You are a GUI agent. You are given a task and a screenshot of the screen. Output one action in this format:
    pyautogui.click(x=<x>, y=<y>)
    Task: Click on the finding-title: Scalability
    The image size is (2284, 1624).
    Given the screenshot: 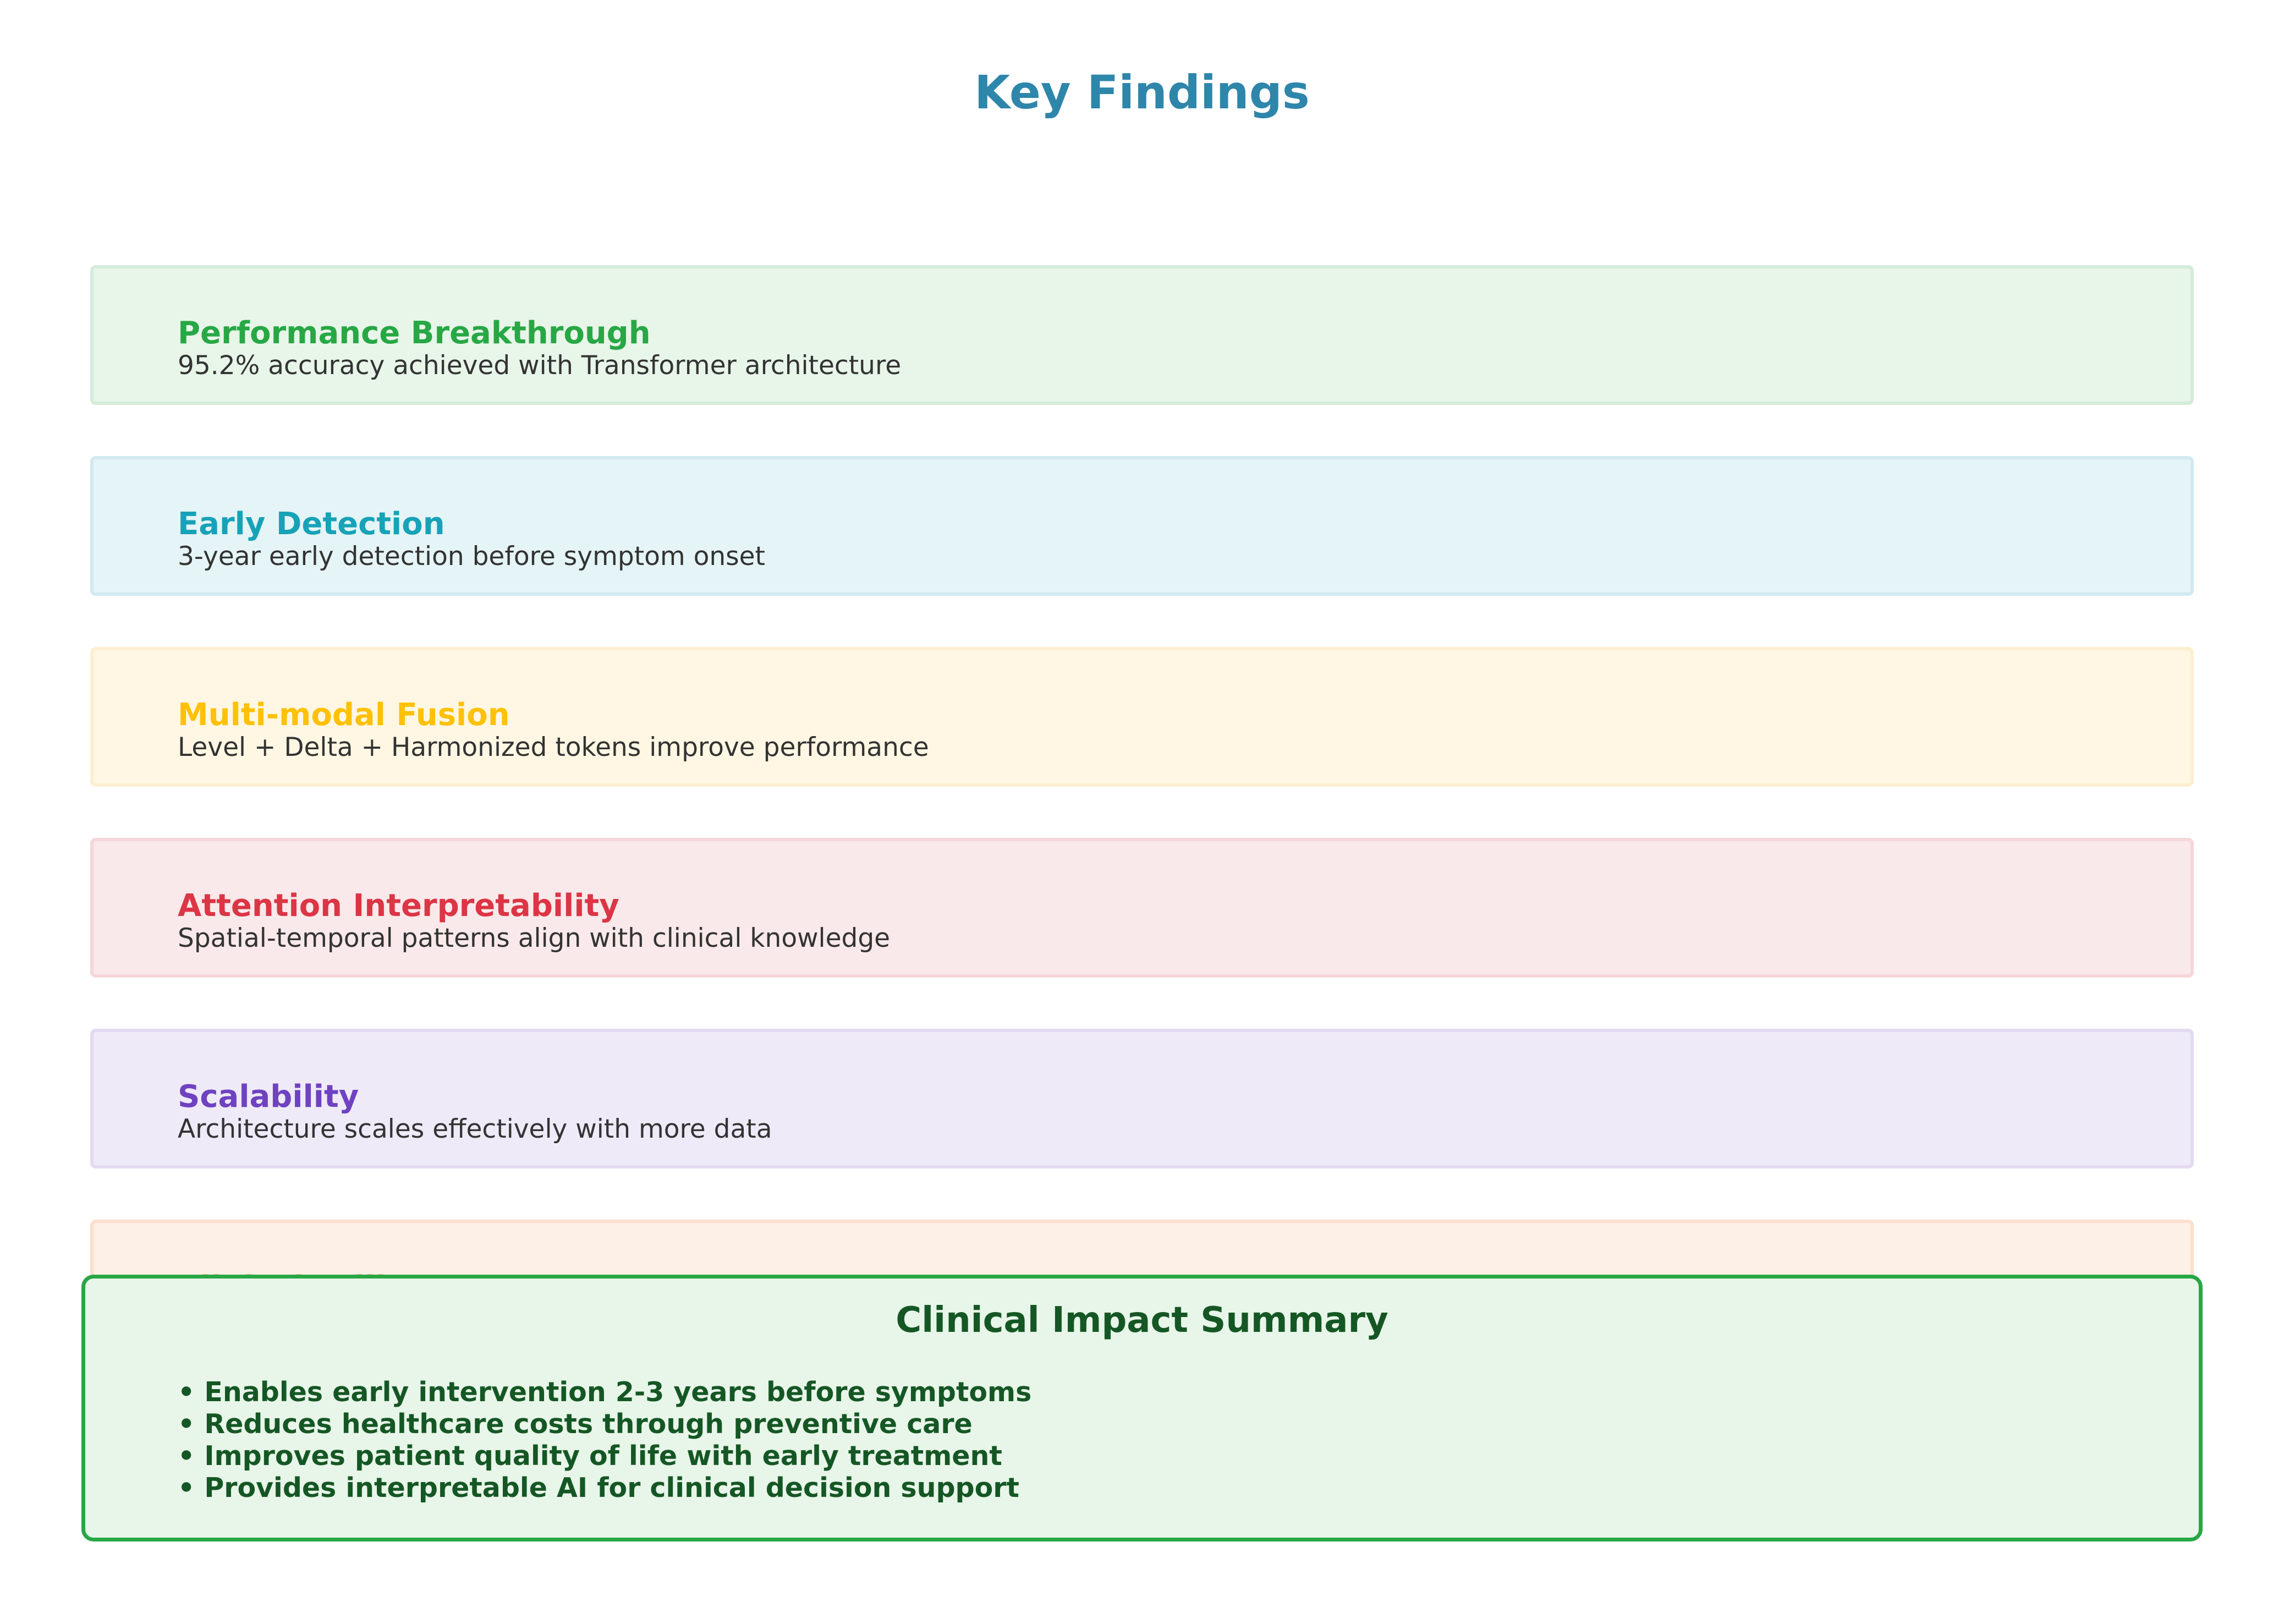 What is the action you would take?
    pyautogui.click(x=268, y=1097)
    